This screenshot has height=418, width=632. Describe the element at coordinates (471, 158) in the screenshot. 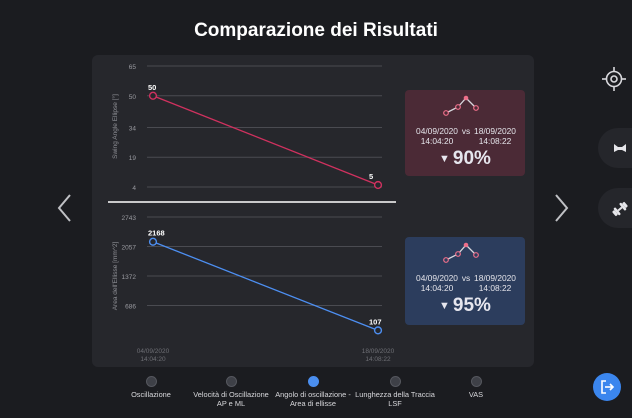

I see `stat-percent-value: 90%` at that location.